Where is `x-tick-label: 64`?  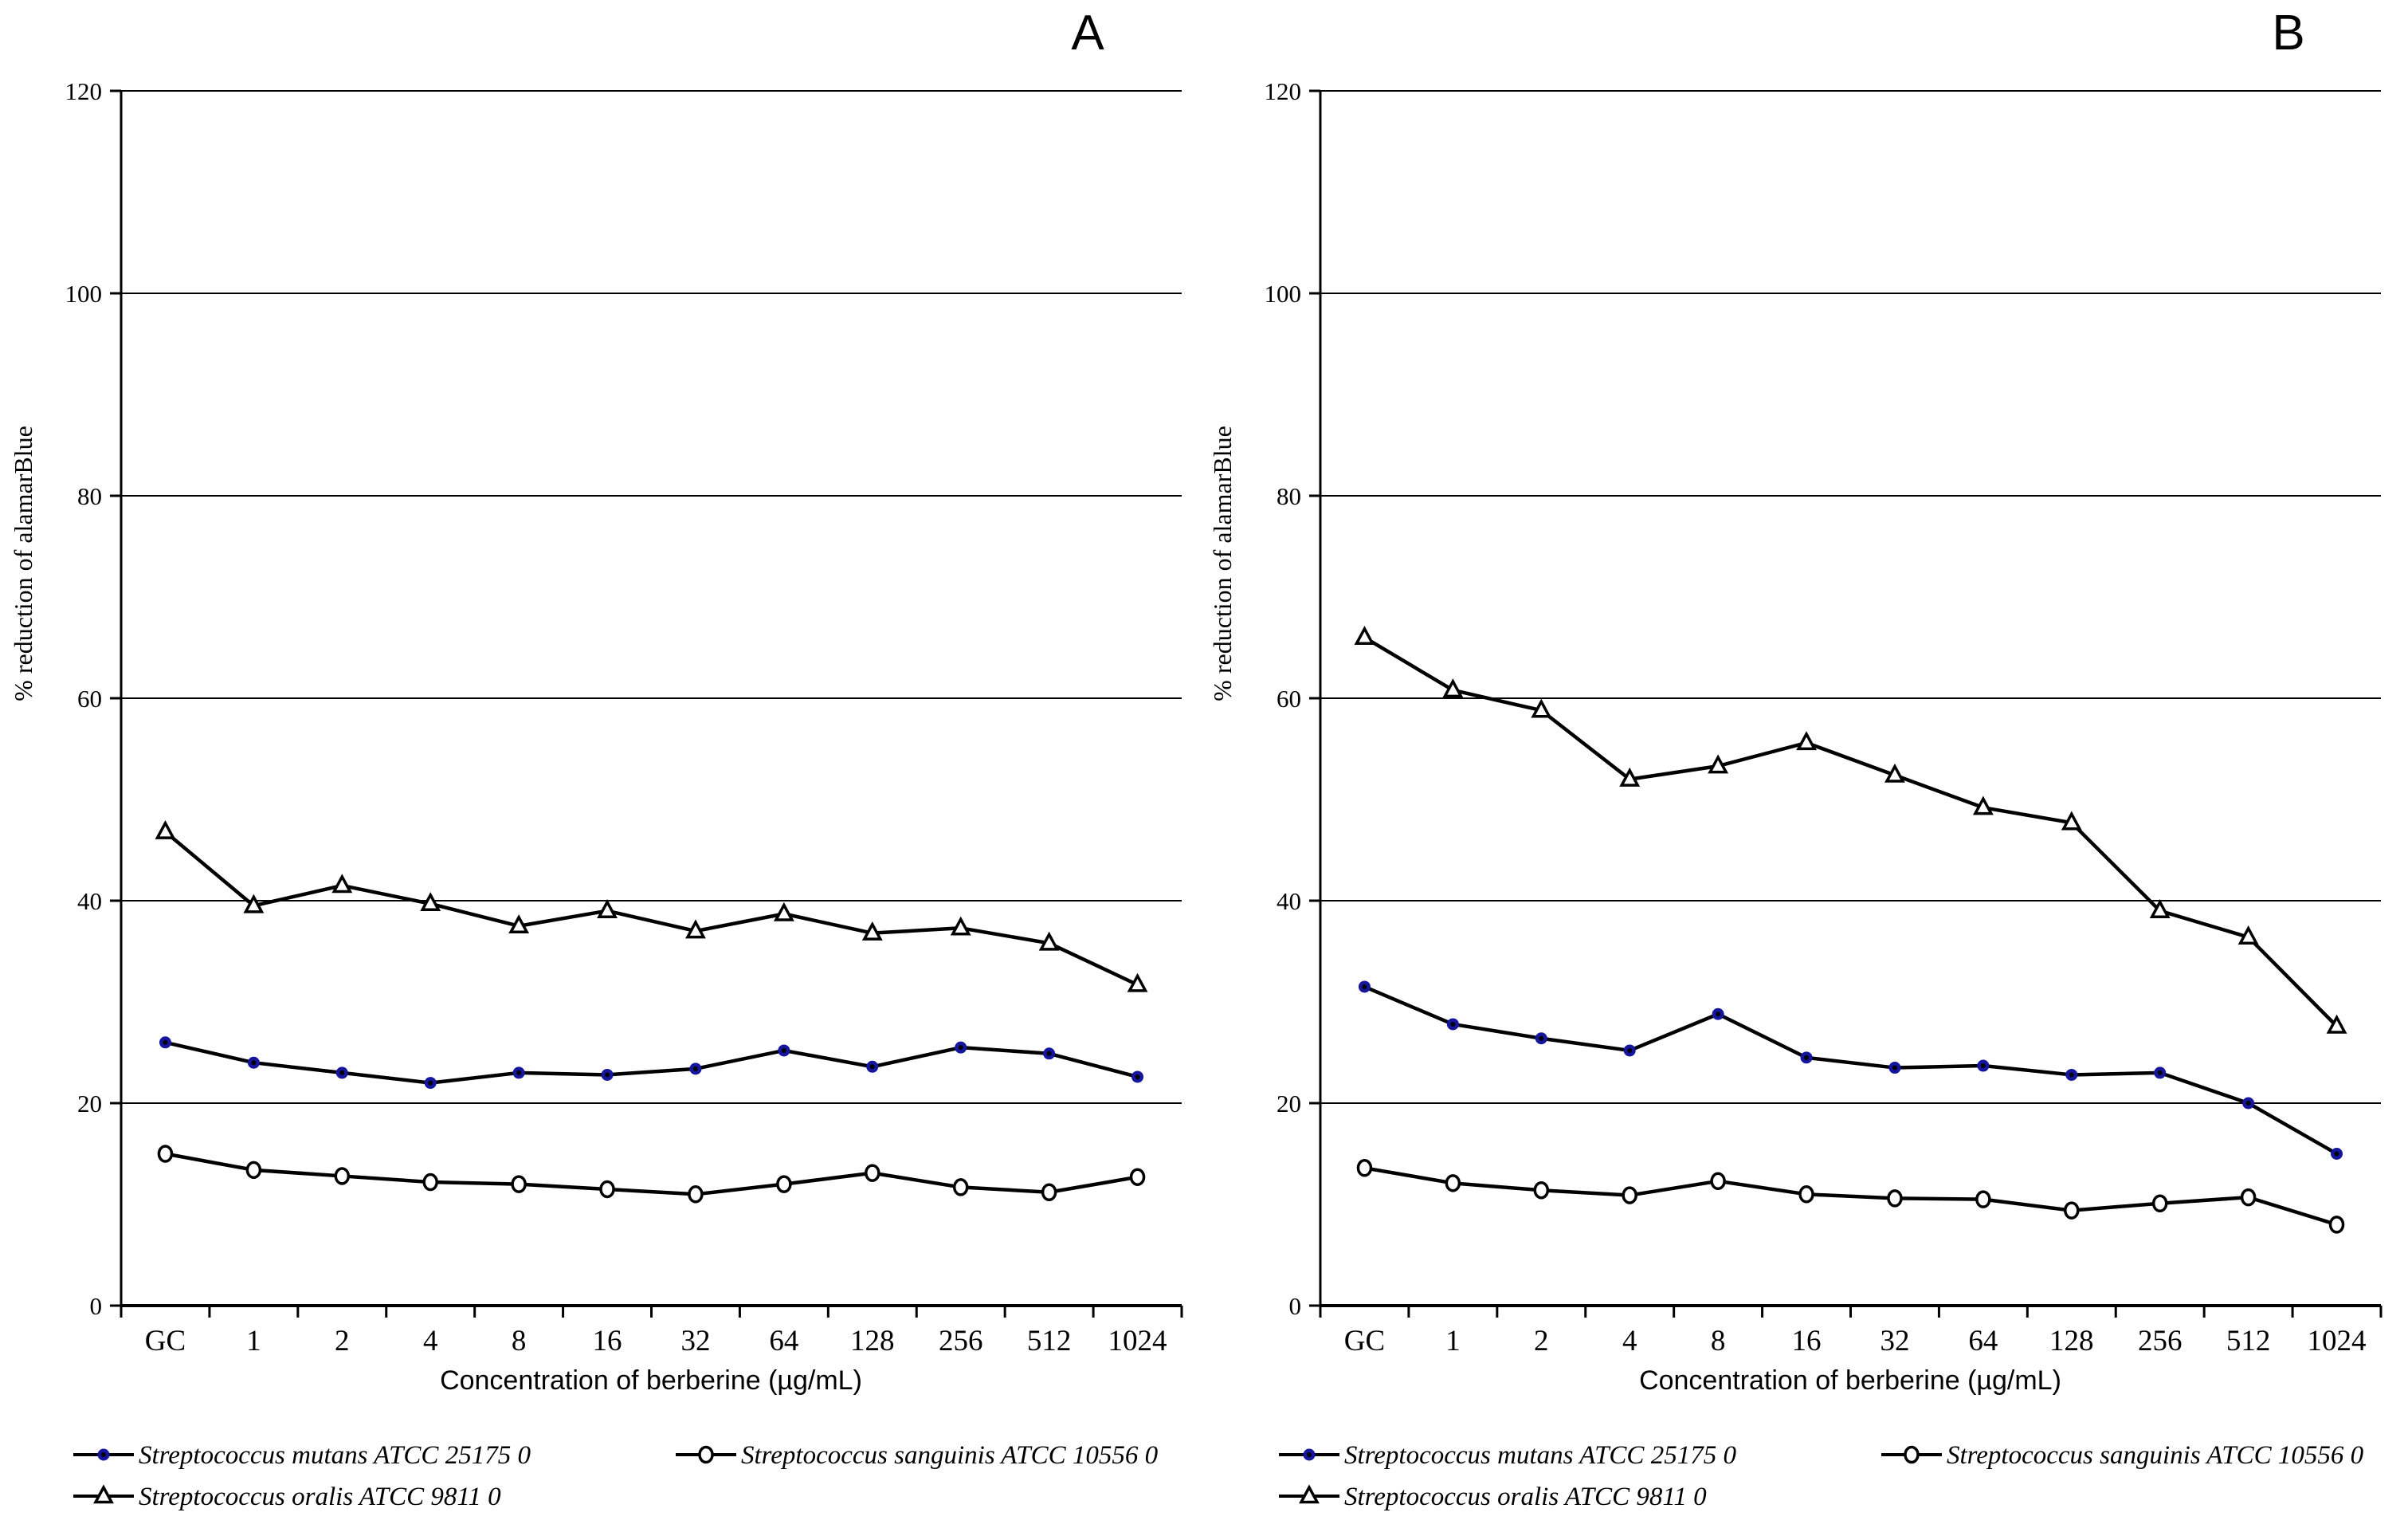 x-tick-label: 64 is located at coordinates (1983, 1341).